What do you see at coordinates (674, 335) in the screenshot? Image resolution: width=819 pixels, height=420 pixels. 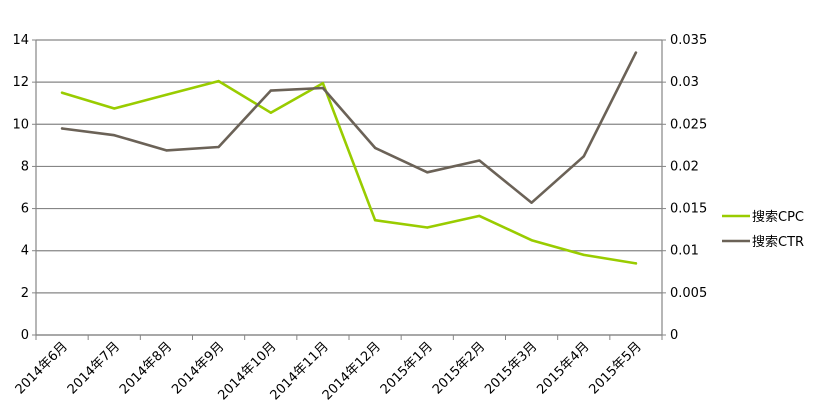 I see `y-right-tick-label: 0` at bounding box center [674, 335].